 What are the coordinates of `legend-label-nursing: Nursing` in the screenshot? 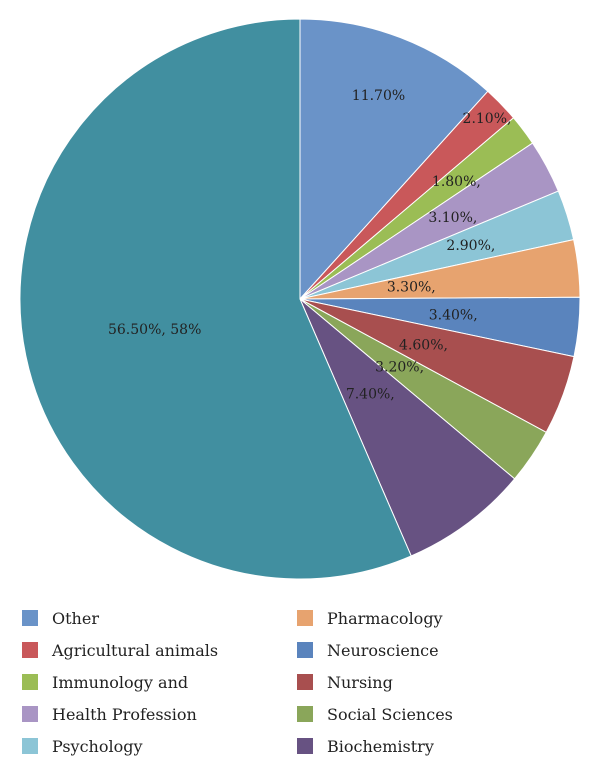 It's located at (360, 682).